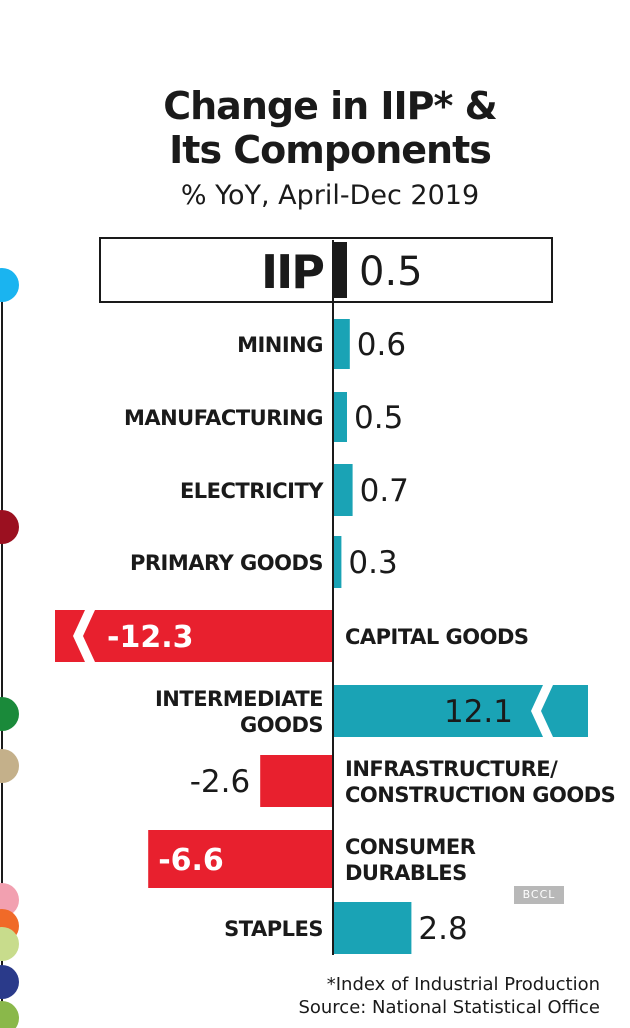 The width and height of the screenshot is (630, 1028). What do you see at coordinates (223, 418) in the screenshot?
I see `category-label-manufacturing: MANUFACTURING` at bounding box center [223, 418].